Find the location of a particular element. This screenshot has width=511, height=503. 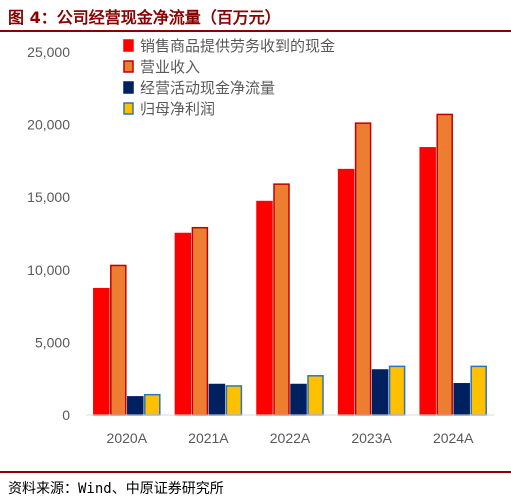

y-axis-ticks: 0 5,000 10,000 15,000 20,000 25,000 is located at coordinates (48, 233).